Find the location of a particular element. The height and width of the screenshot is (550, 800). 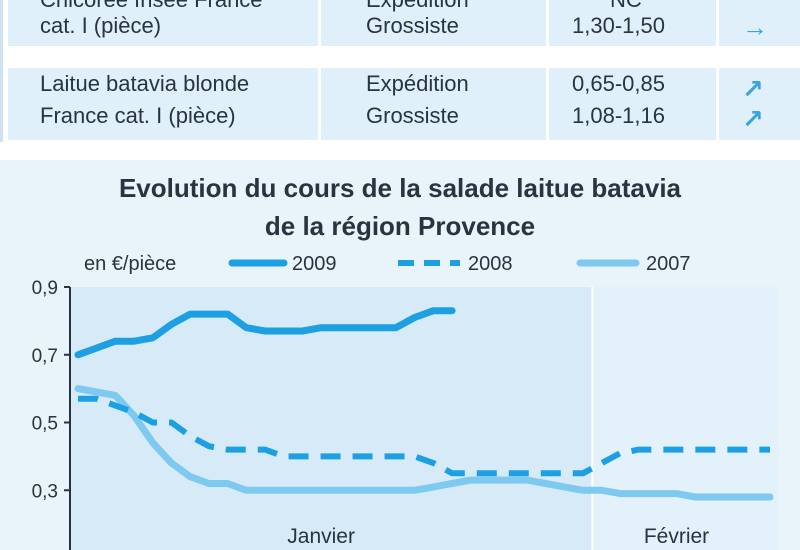

legend-label-2007: 2007 is located at coordinates (668, 264).